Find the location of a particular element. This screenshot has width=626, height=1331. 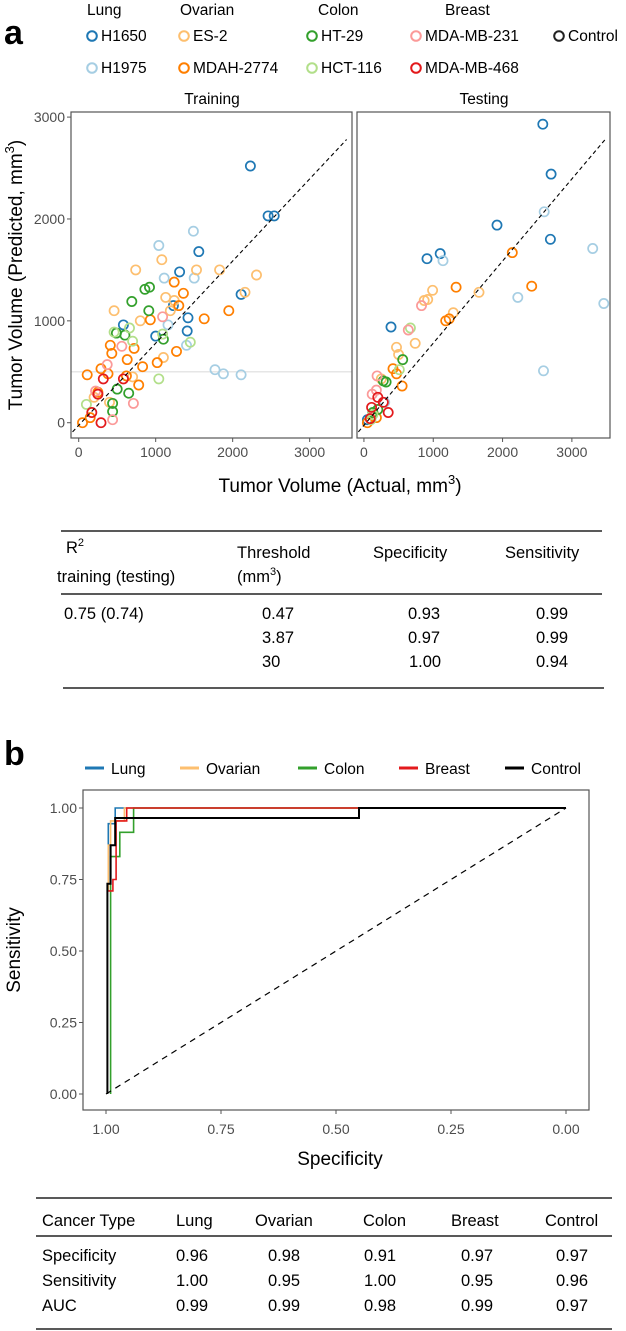

facet-title-training: Training is located at coordinates (211, 99).